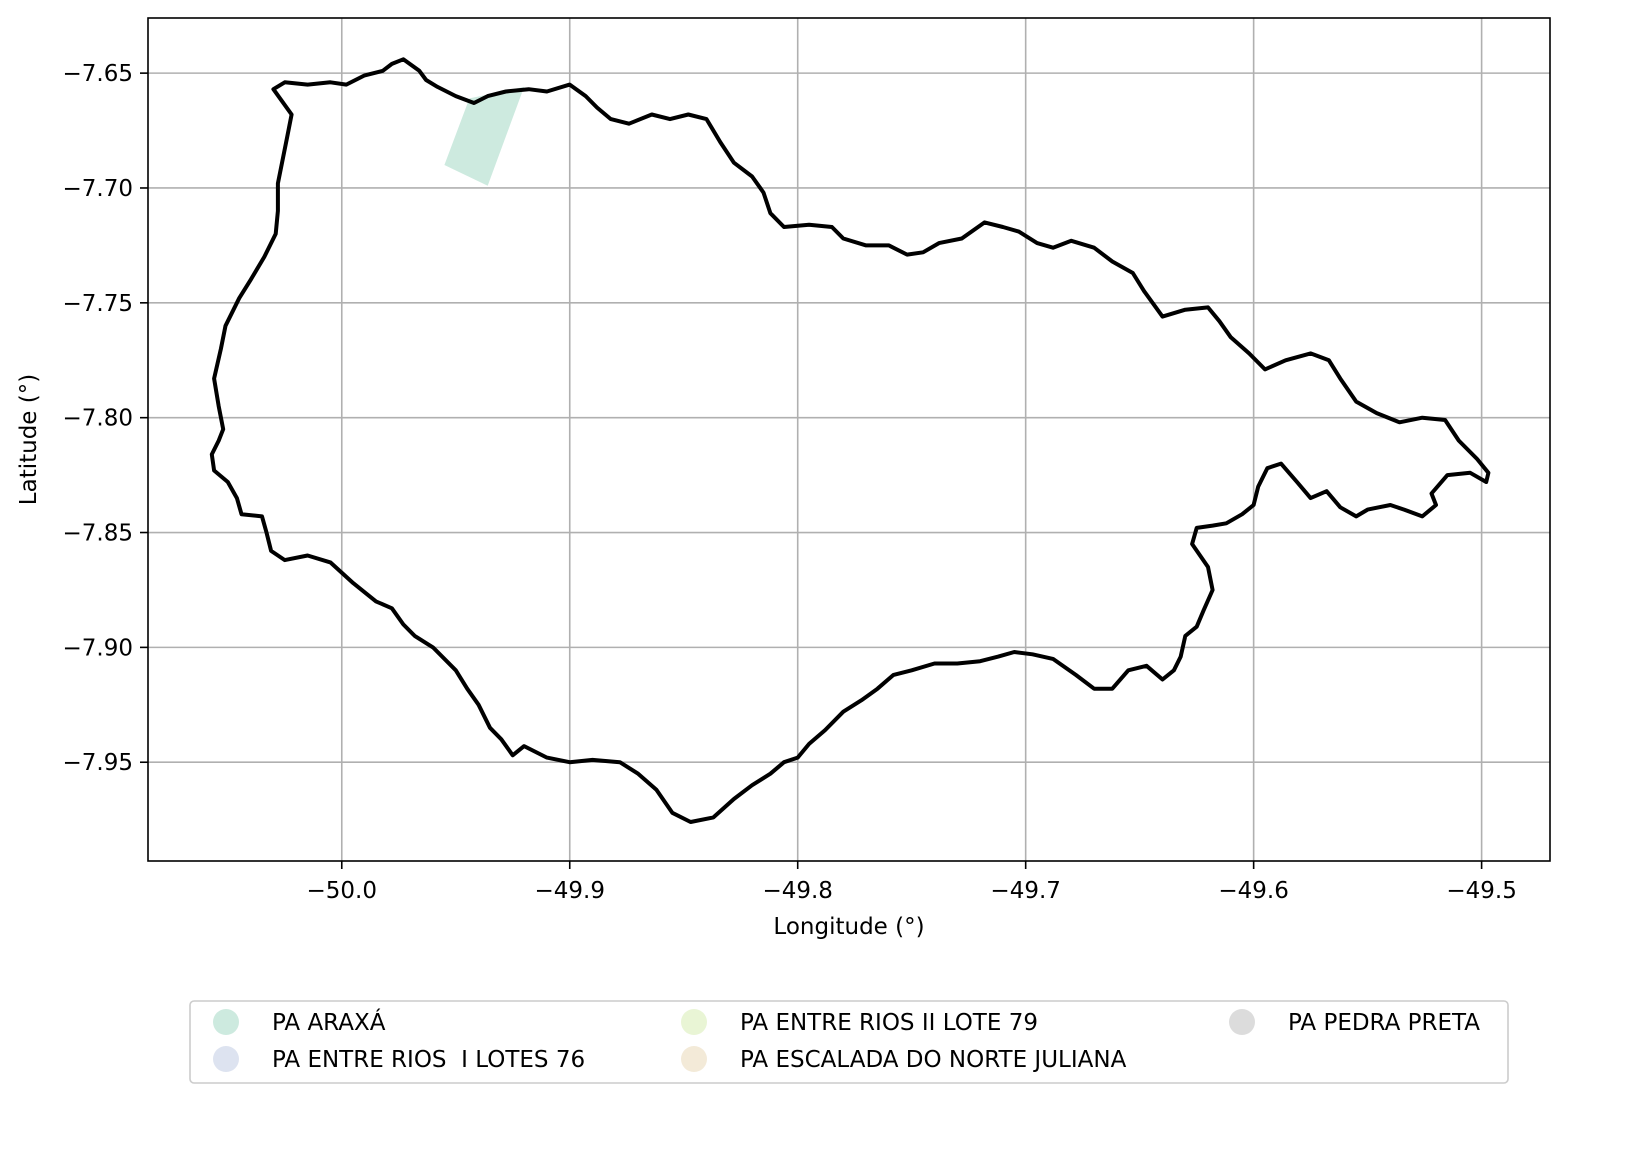  Describe the element at coordinates (912, 882) in the screenshot. I see `x-axis-ticks: −50.0 −49.9 −49.8 −49.7 −49.6 −49.5` at that location.